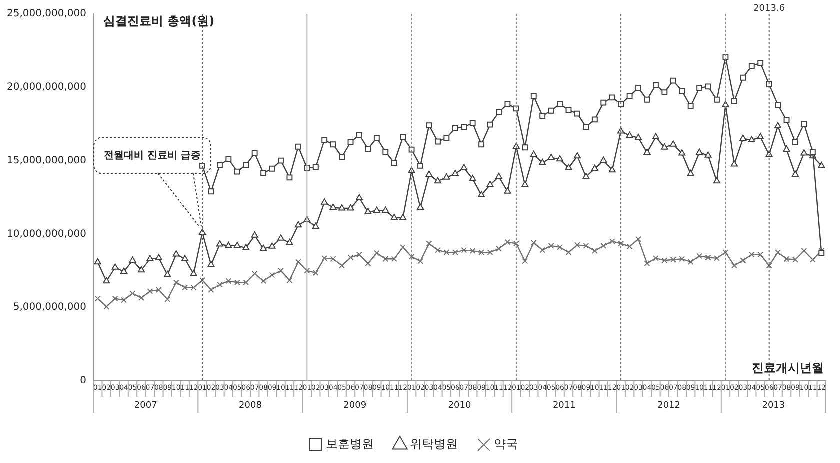  What do you see at coordinates (46, 234) in the screenshot?
I see `y-tick-label: 10,000,000,000` at bounding box center [46, 234].